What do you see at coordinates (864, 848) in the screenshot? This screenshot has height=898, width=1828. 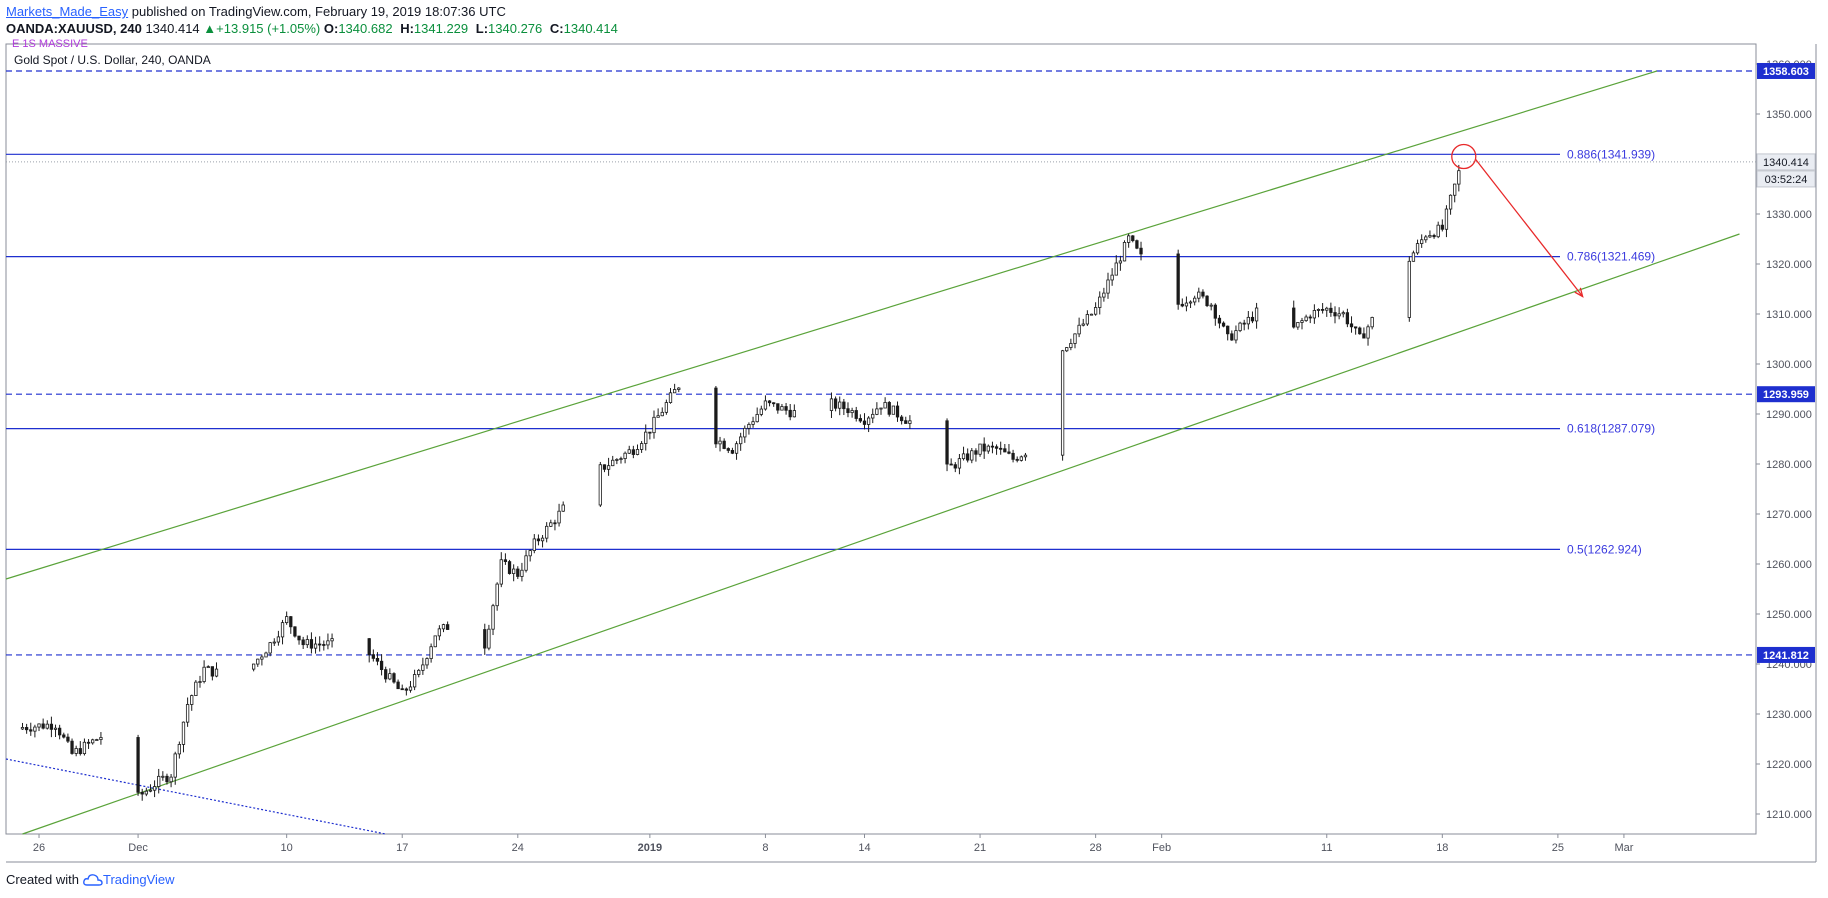 I see `x-tick-label: 14` at bounding box center [864, 848].